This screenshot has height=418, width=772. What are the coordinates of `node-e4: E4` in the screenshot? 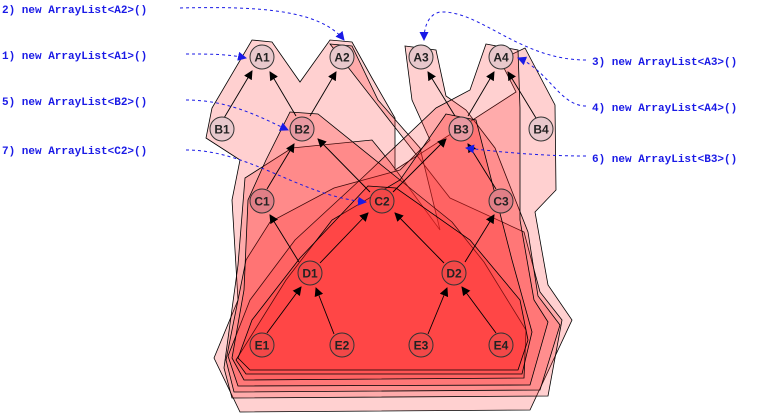 It's located at (501, 345).